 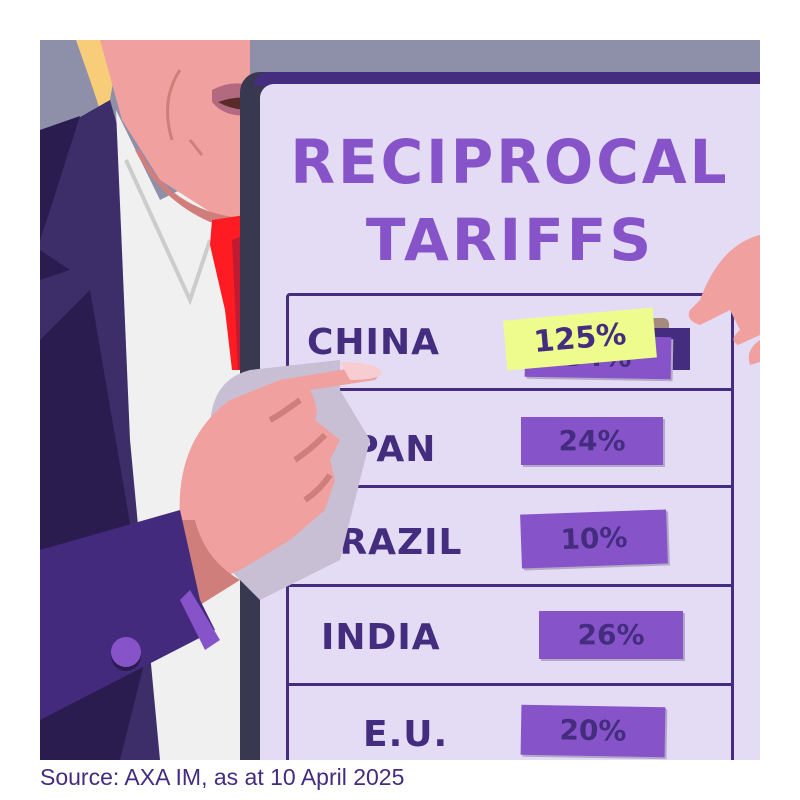 What do you see at coordinates (611, 635) in the screenshot?
I see `tariff-tag: 26%` at bounding box center [611, 635].